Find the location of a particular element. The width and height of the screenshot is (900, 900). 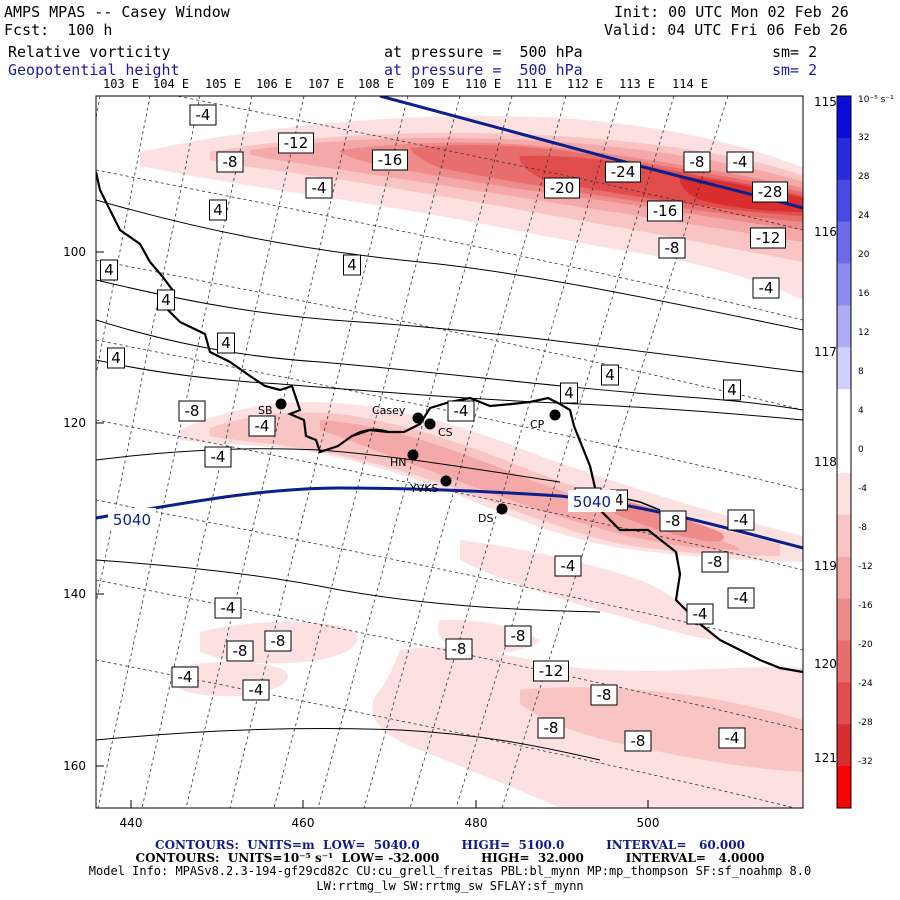

colorbar-label: -12 is located at coordinates (865, 567).